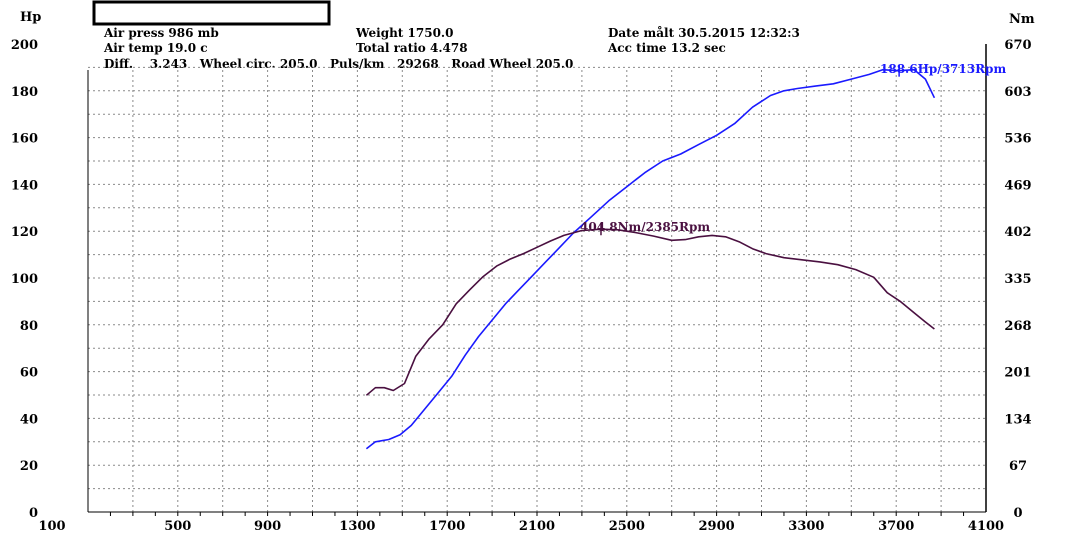 This screenshot has height=556, width=1074. Describe the element at coordinates (447, 526) in the screenshot. I see `x-tick-label: 1700` at that location.